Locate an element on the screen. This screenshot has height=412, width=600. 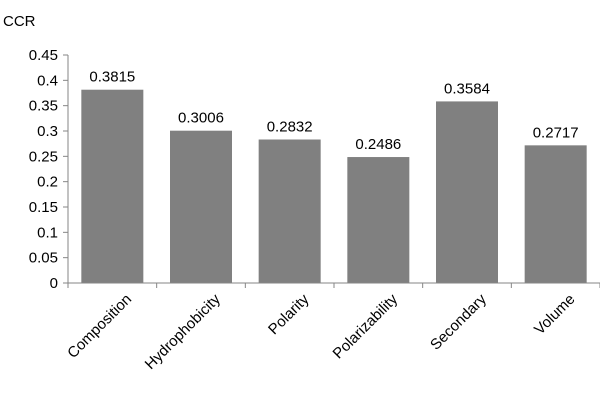
data-label: 0.3006 is located at coordinates (201, 118).